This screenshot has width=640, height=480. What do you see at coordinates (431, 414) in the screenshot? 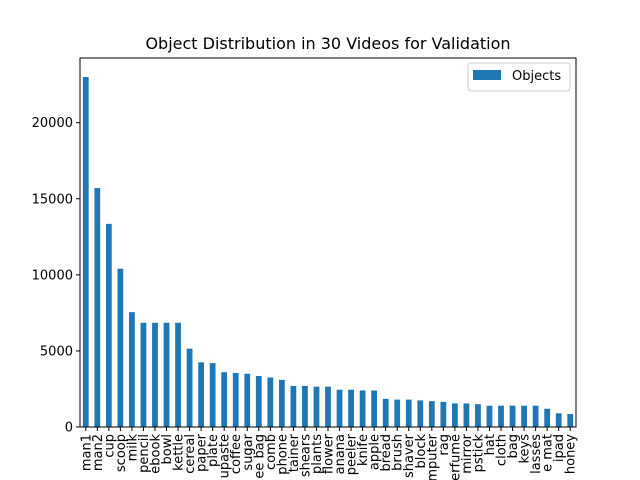
I see `bar-computer` at bounding box center [431, 414].